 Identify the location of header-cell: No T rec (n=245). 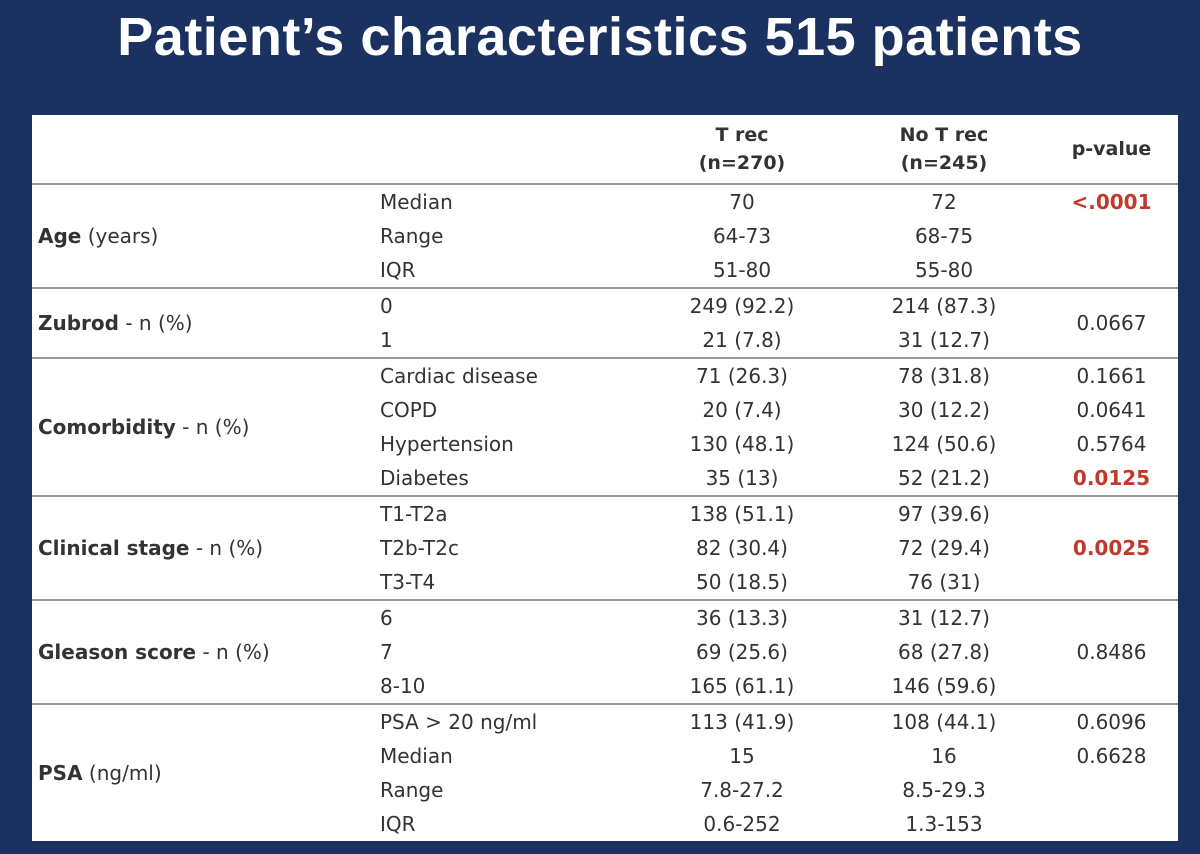
(944, 149).